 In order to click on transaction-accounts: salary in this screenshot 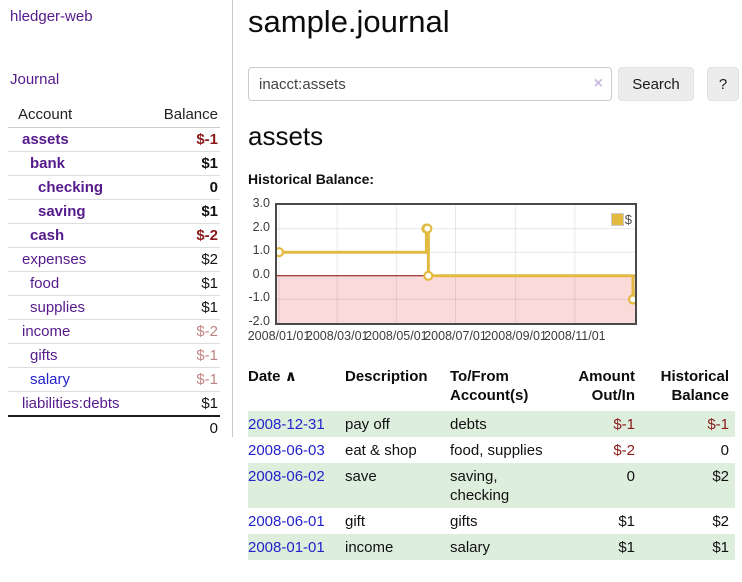, I will do `click(470, 547)`.